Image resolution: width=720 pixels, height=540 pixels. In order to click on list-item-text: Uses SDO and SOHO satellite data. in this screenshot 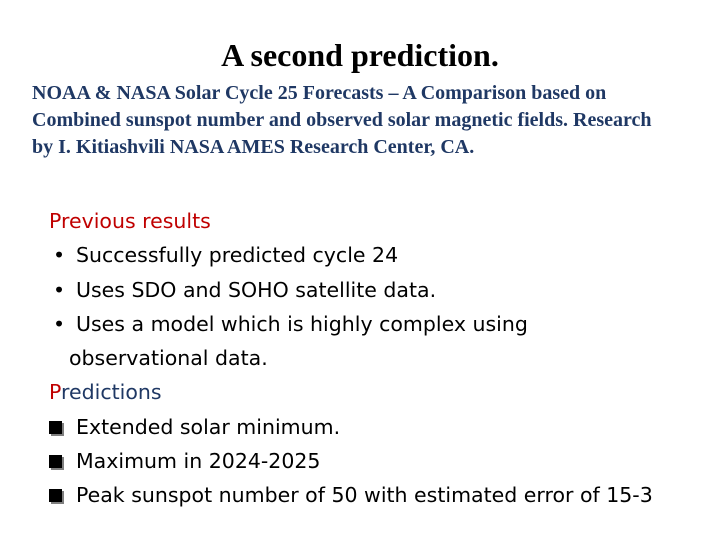, I will do `click(256, 289)`.